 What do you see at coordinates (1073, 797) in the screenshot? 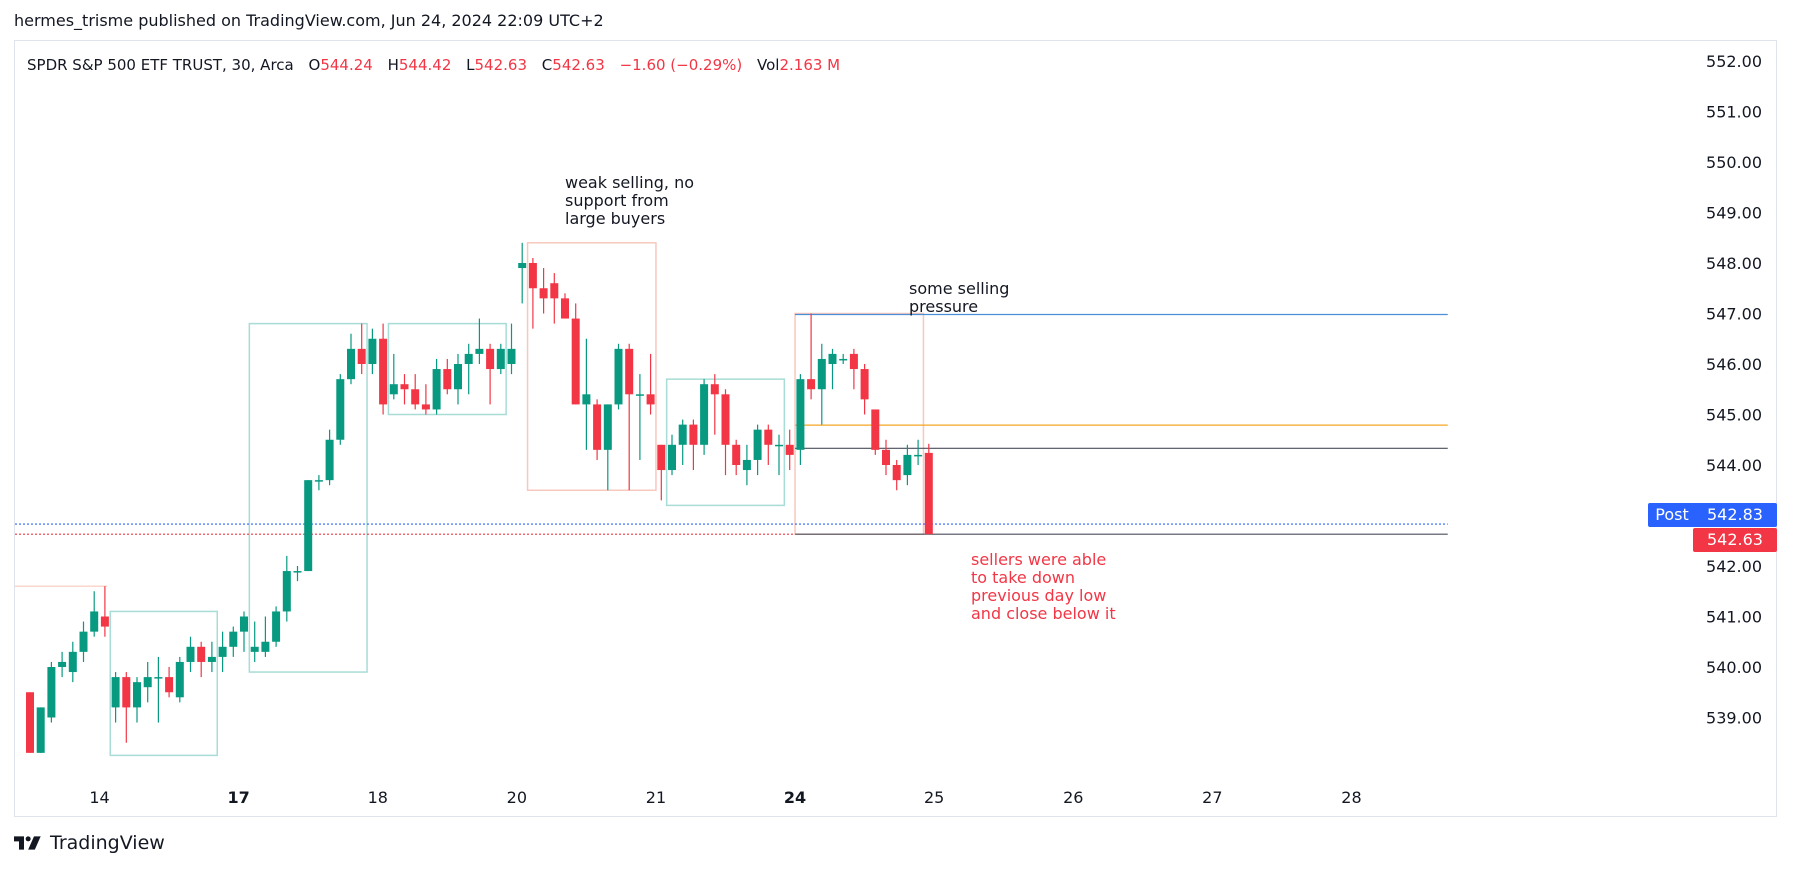
I see `time-tick-label: 26` at bounding box center [1073, 797].